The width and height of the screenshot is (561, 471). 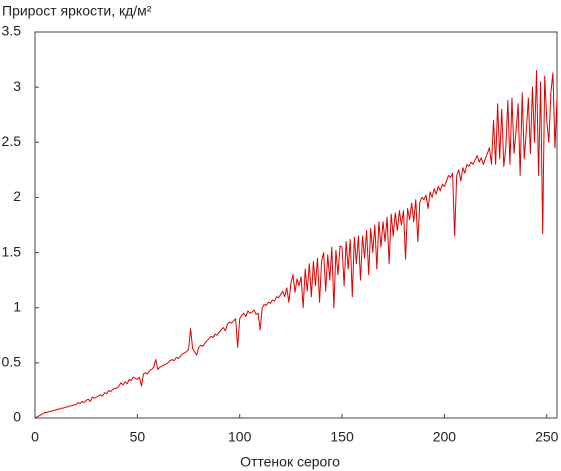 I want to click on x-tick-label: 0, so click(x=35, y=437).